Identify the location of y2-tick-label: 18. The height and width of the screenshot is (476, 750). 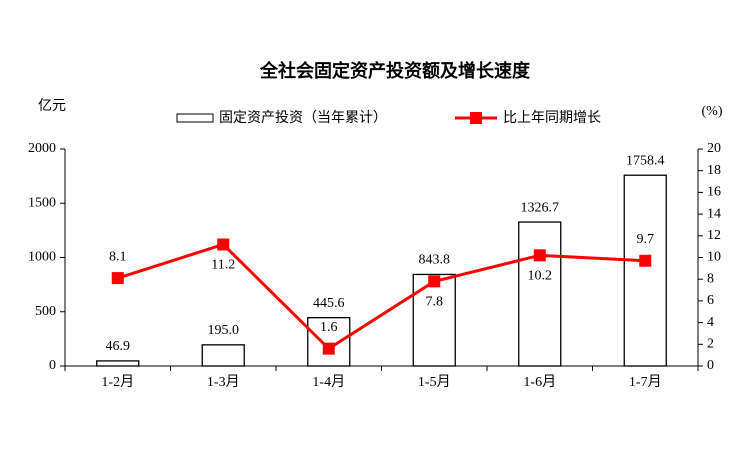
(714, 170).